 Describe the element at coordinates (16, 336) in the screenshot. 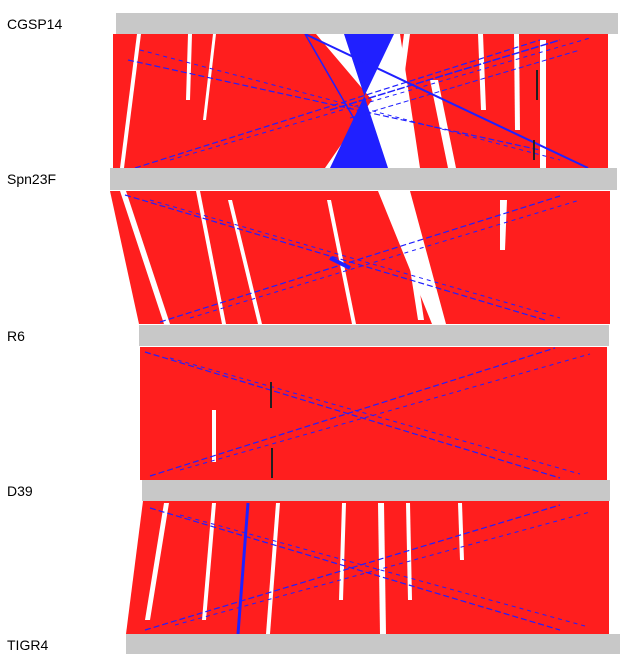

I see `genome-label-r6: R6` at that location.